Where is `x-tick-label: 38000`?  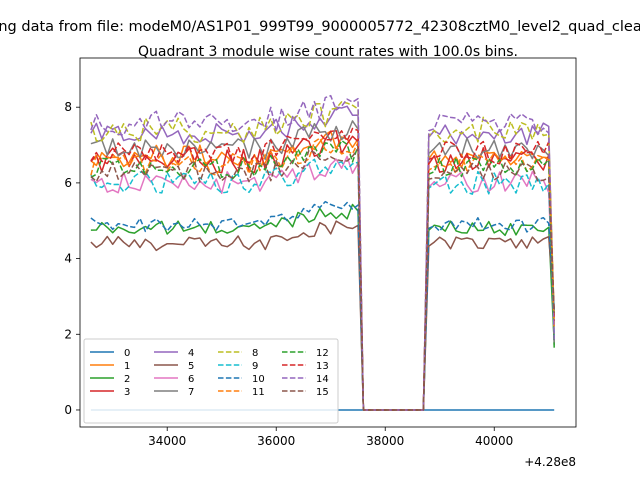 x-tick-label: 38000 is located at coordinates (385, 441).